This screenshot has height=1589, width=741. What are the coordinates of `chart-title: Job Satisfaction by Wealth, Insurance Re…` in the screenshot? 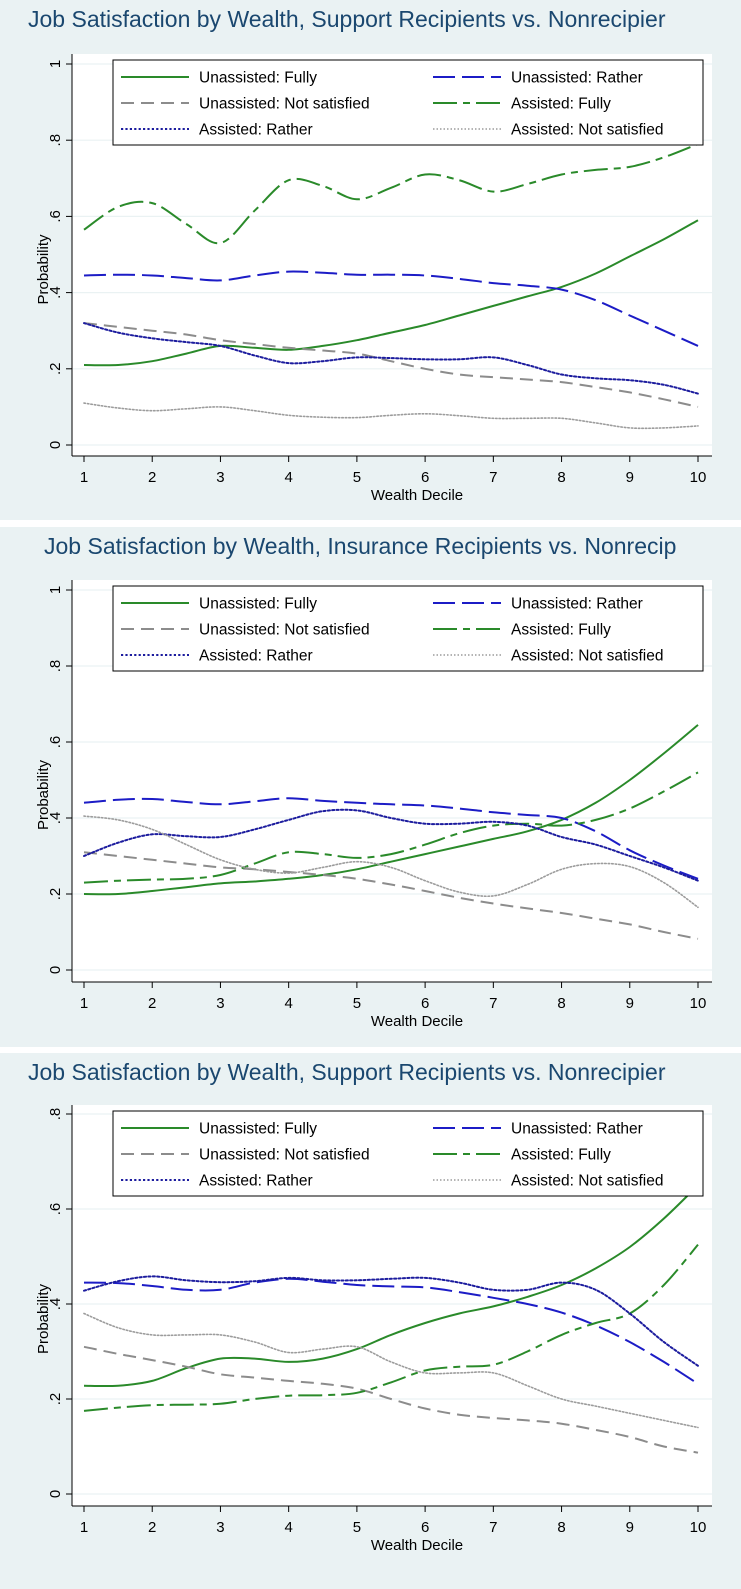 It's located at (360, 546).